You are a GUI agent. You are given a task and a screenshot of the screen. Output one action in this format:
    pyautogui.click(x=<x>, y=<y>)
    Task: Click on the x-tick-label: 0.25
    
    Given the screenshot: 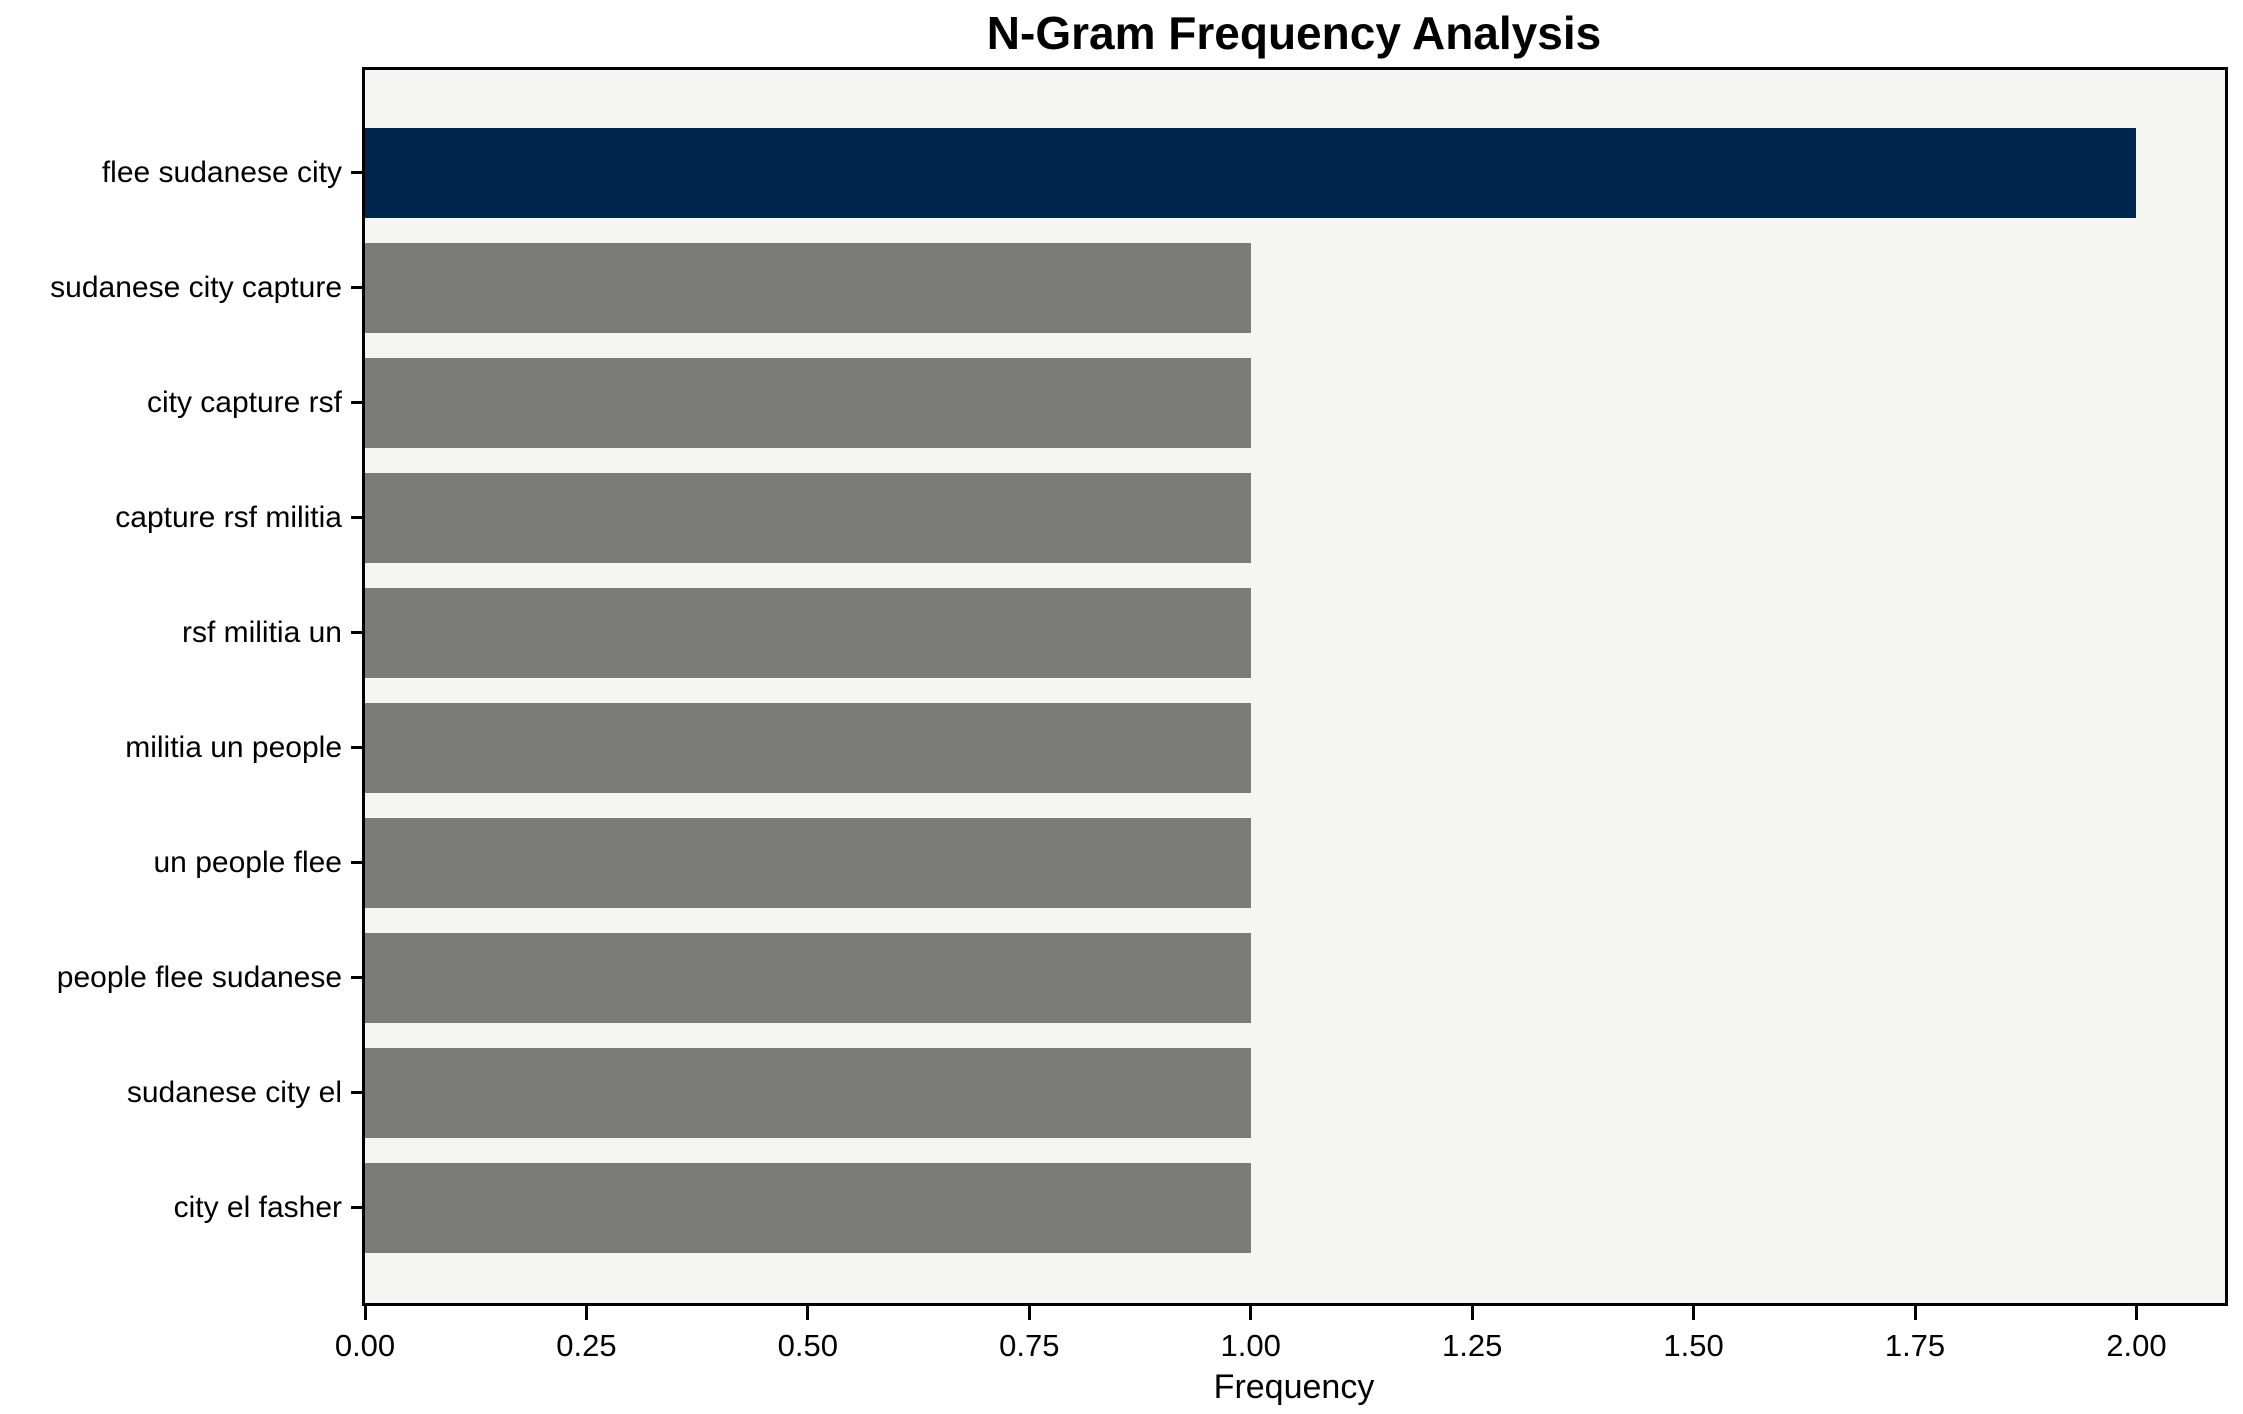 What is the action you would take?
    pyautogui.click(x=586, y=1345)
    